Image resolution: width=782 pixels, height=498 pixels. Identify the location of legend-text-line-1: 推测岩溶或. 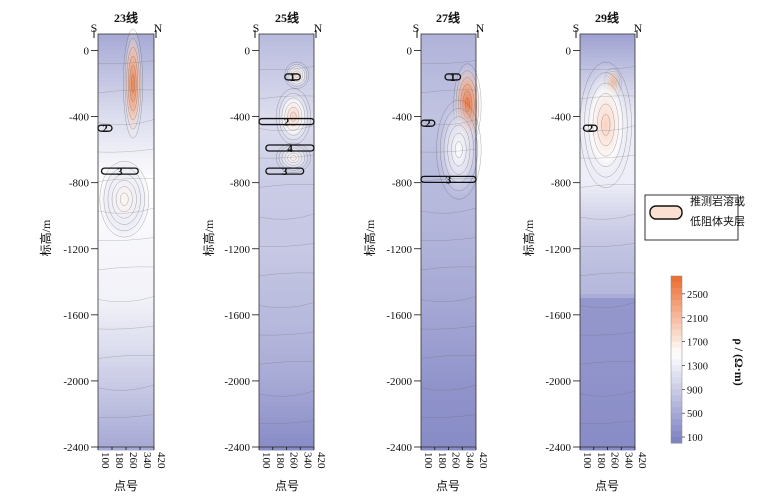
(717, 201).